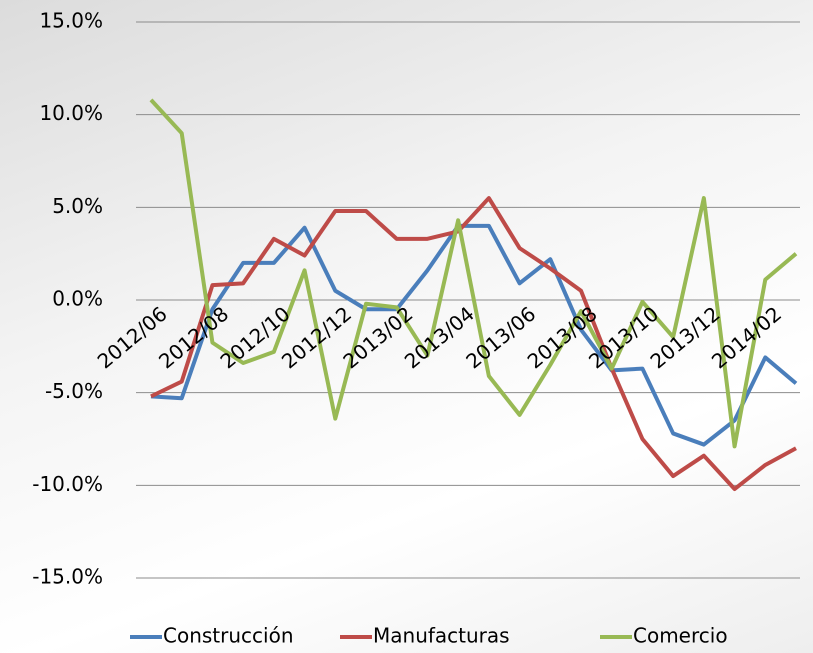 This screenshot has height=653, width=813. What do you see at coordinates (77, 299) in the screenshot?
I see `y-tick-label: 0.0%` at bounding box center [77, 299].